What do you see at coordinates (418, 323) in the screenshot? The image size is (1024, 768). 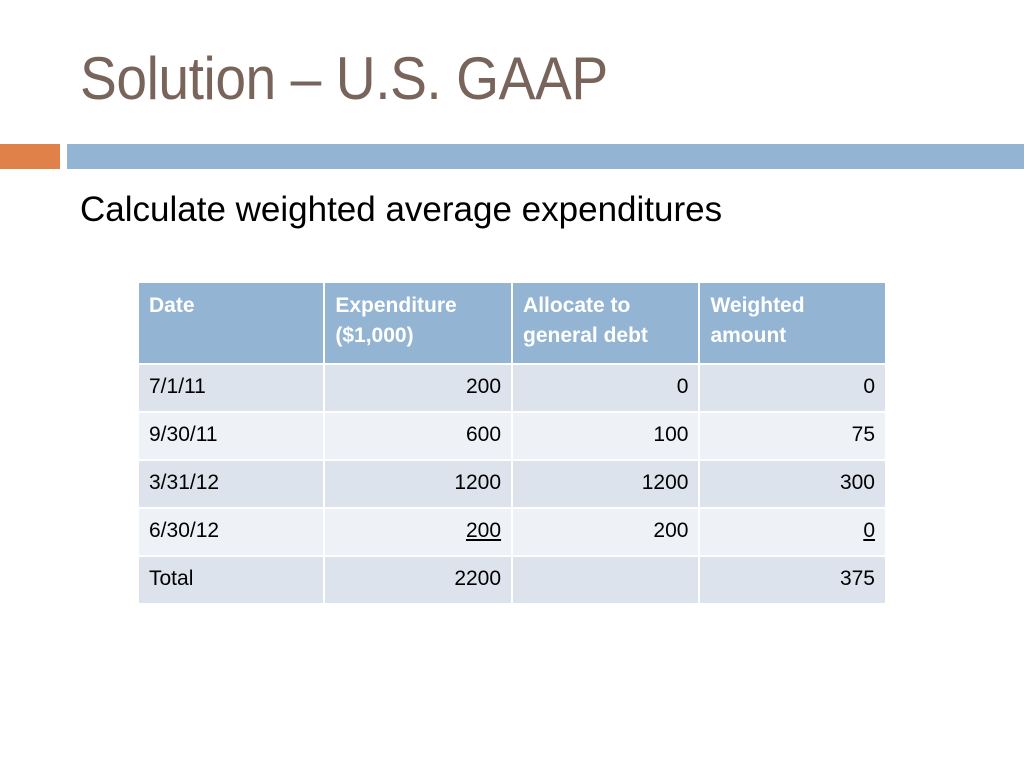 I see `header-expenditure: Expenditure ($1,000)` at bounding box center [418, 323].